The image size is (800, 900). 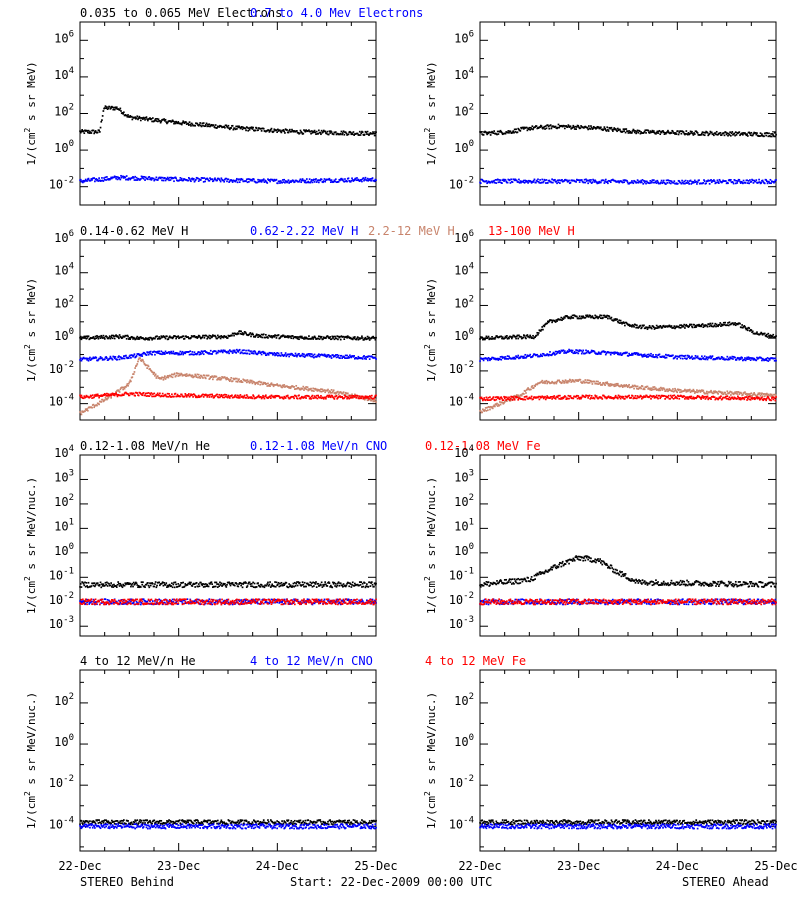 What do you see at coordinates (228, 179) in the screenshot?
I see `series-blue` at bounding box center [228, 179].